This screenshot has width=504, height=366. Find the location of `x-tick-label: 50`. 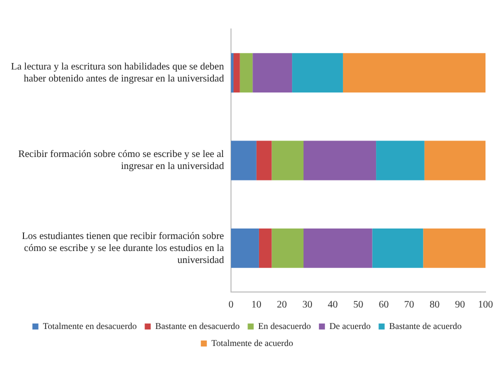

x-tick-label: 50 is located at coordinates (358, 305).